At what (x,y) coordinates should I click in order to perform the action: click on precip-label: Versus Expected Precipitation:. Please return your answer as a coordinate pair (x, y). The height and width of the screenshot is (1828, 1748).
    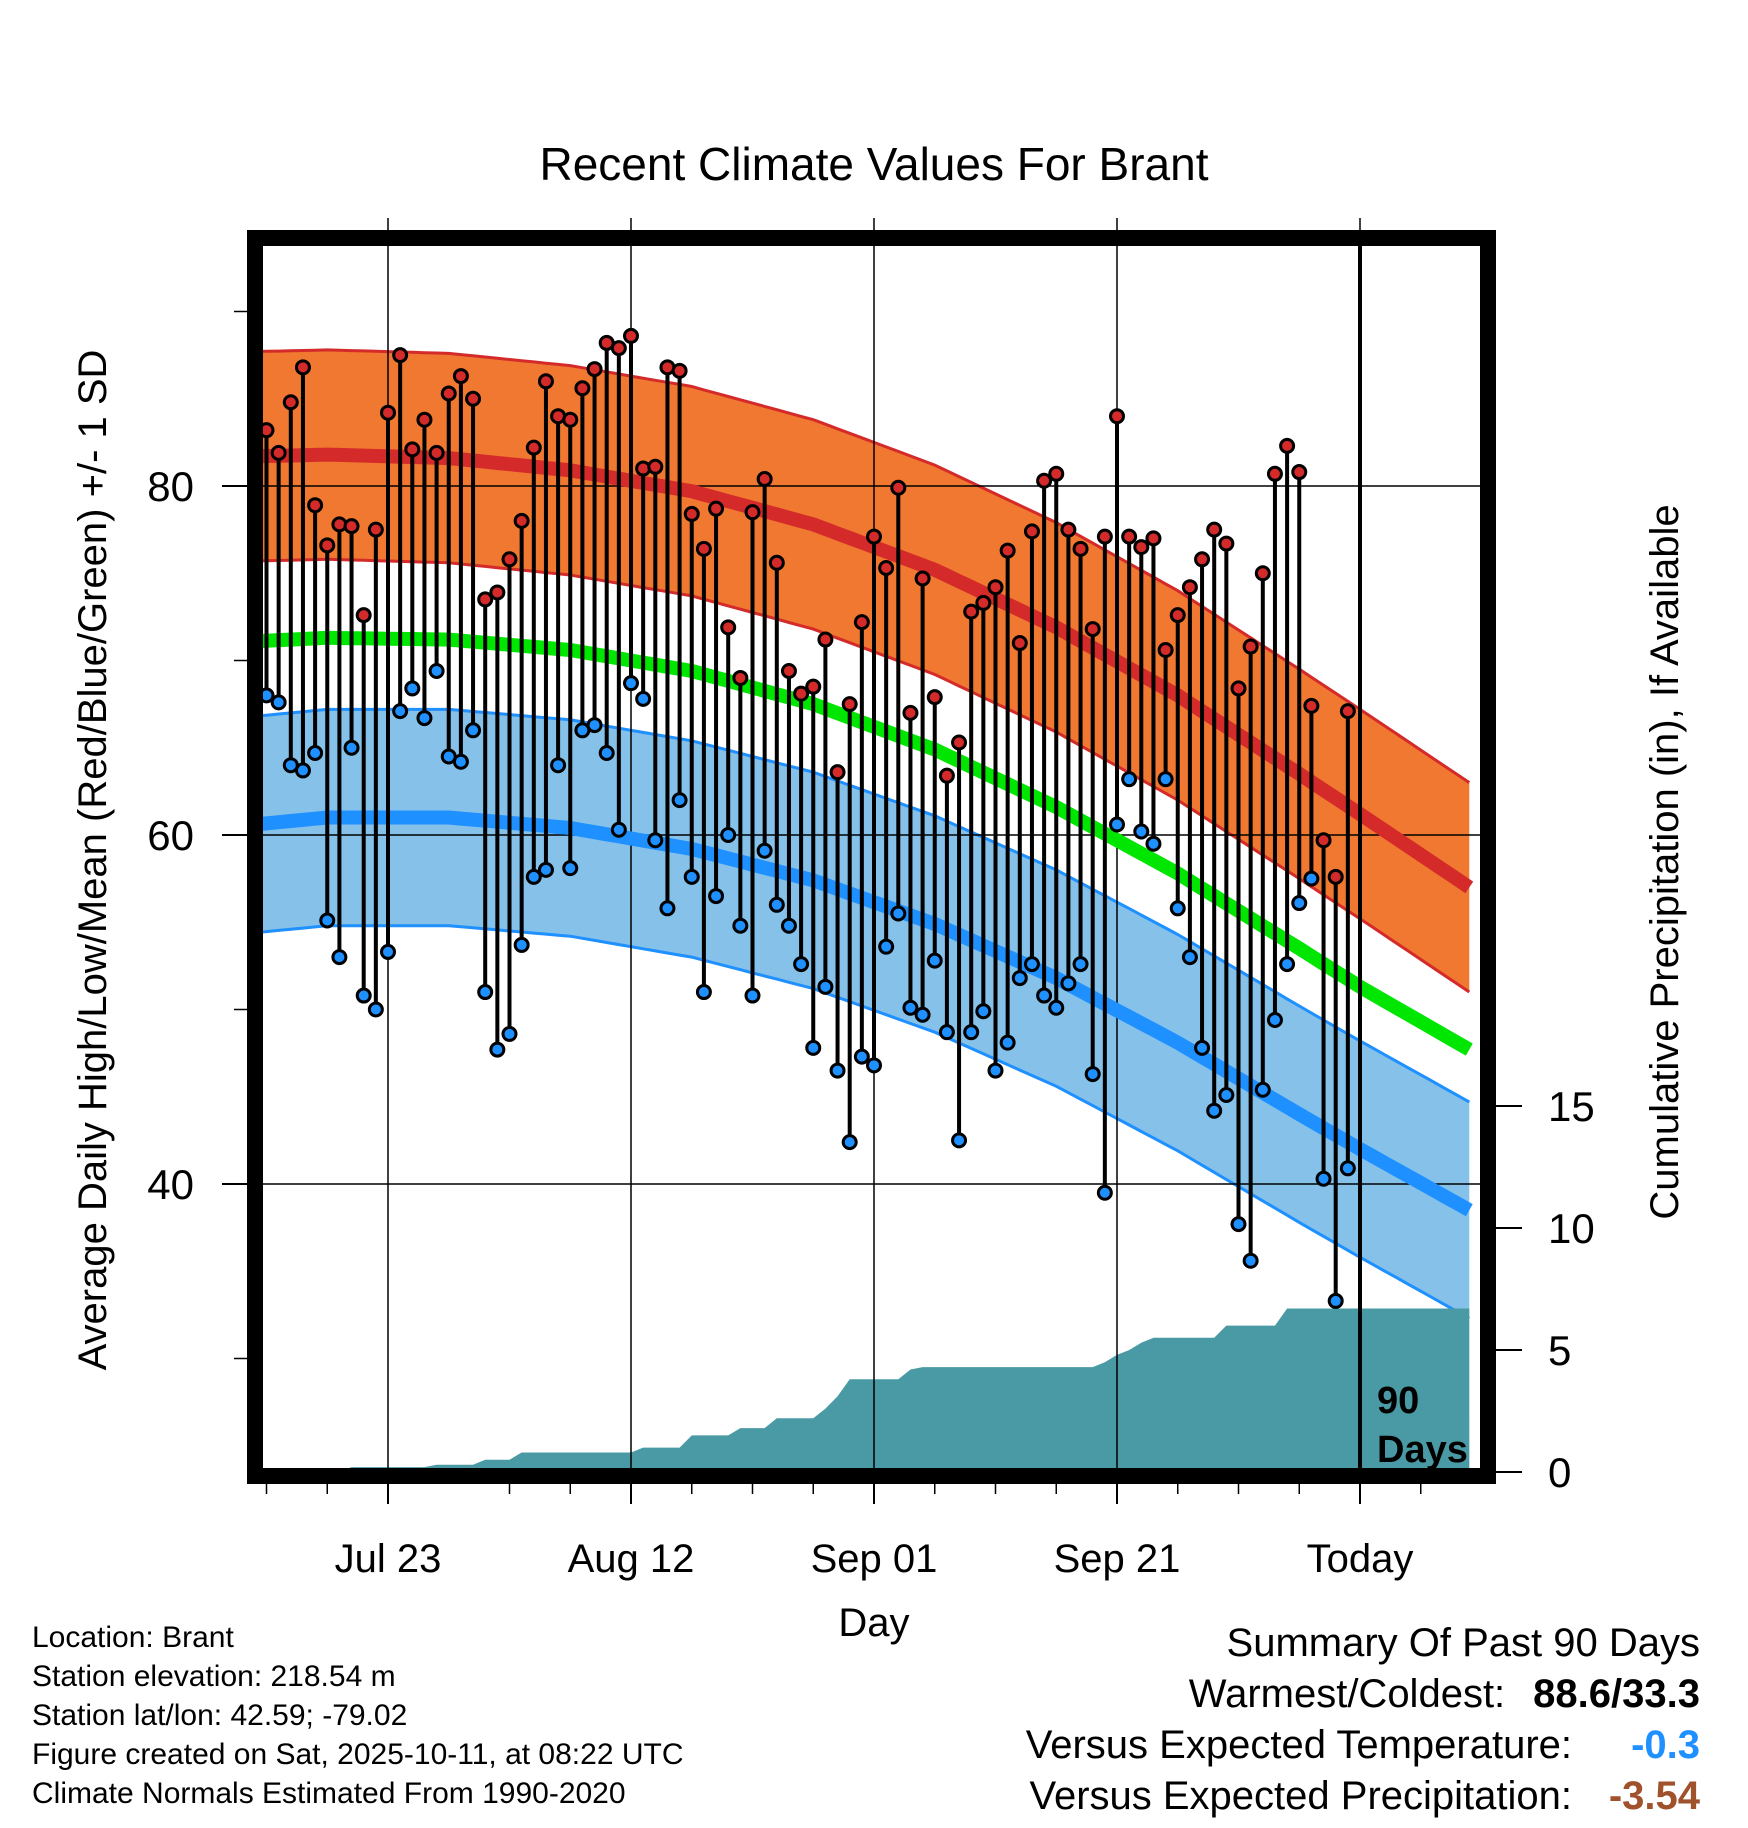
    Looking at the image, I should click on (1300, 1796).